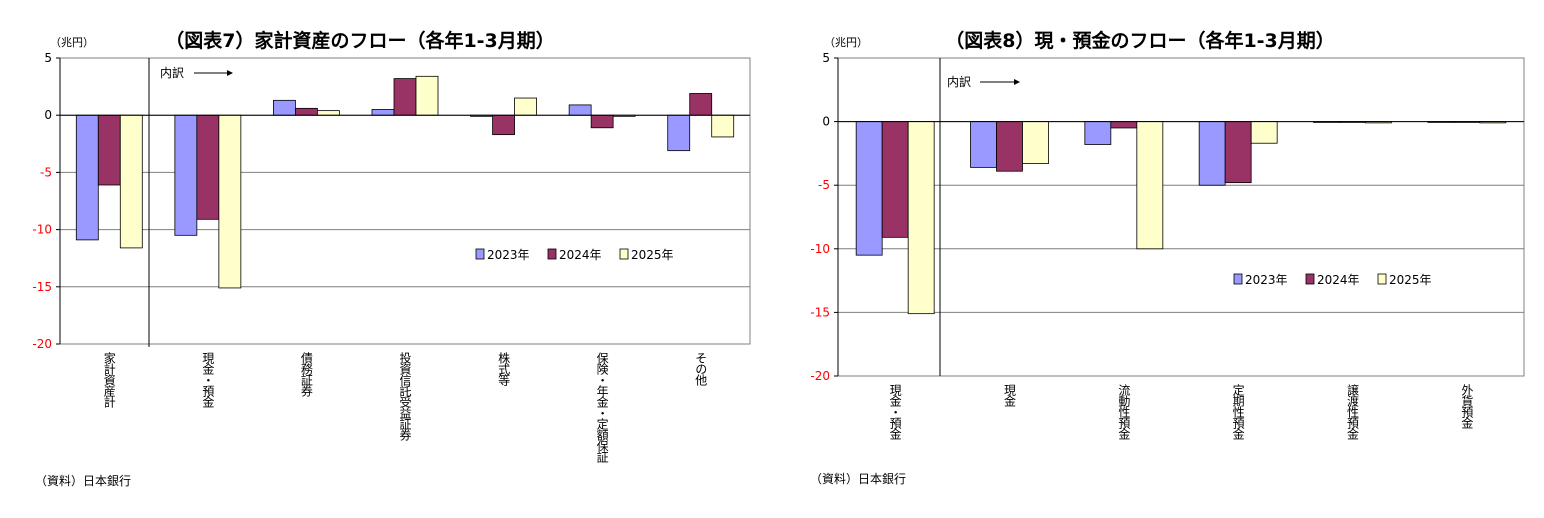  Describe the element at coordinates (1212, 153) in the screenshot. I see `bar-2023年-定期性預金` at that location.